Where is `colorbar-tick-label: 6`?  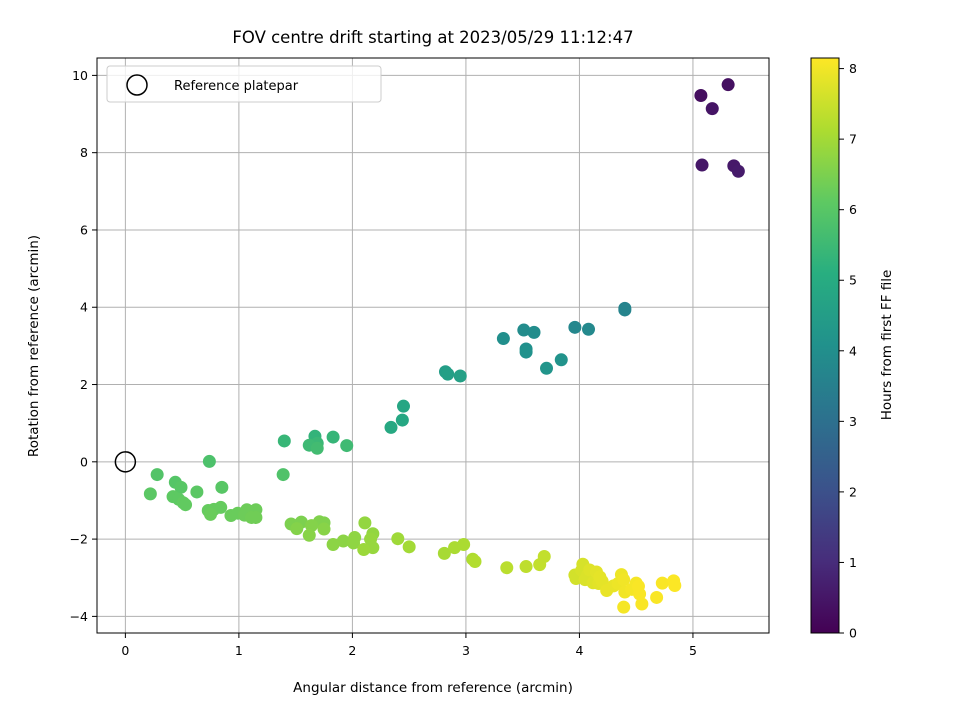
colorbar-tick-label: 6 is located at coordinates (853, 209).